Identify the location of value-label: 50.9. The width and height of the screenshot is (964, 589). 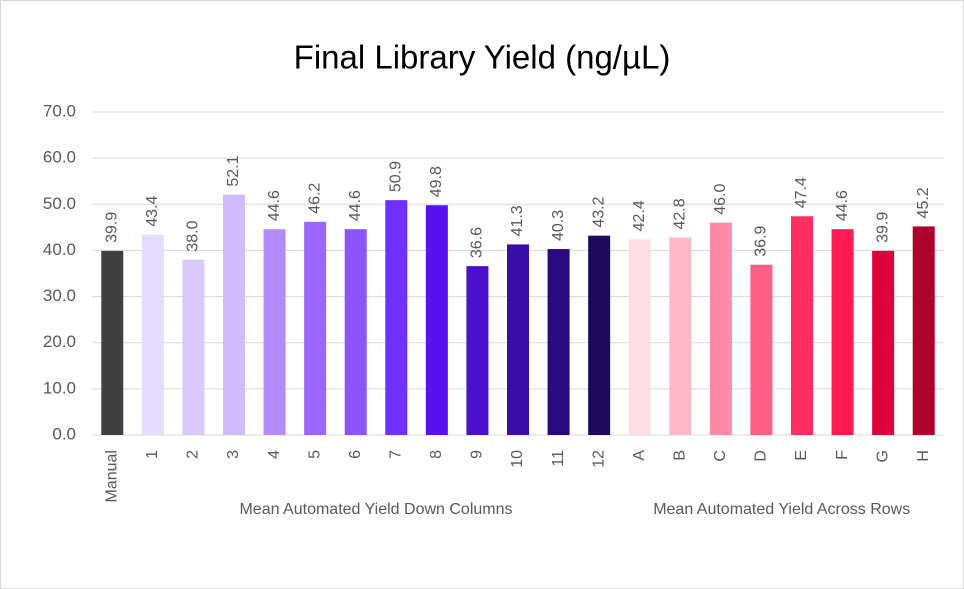
(396, 176).